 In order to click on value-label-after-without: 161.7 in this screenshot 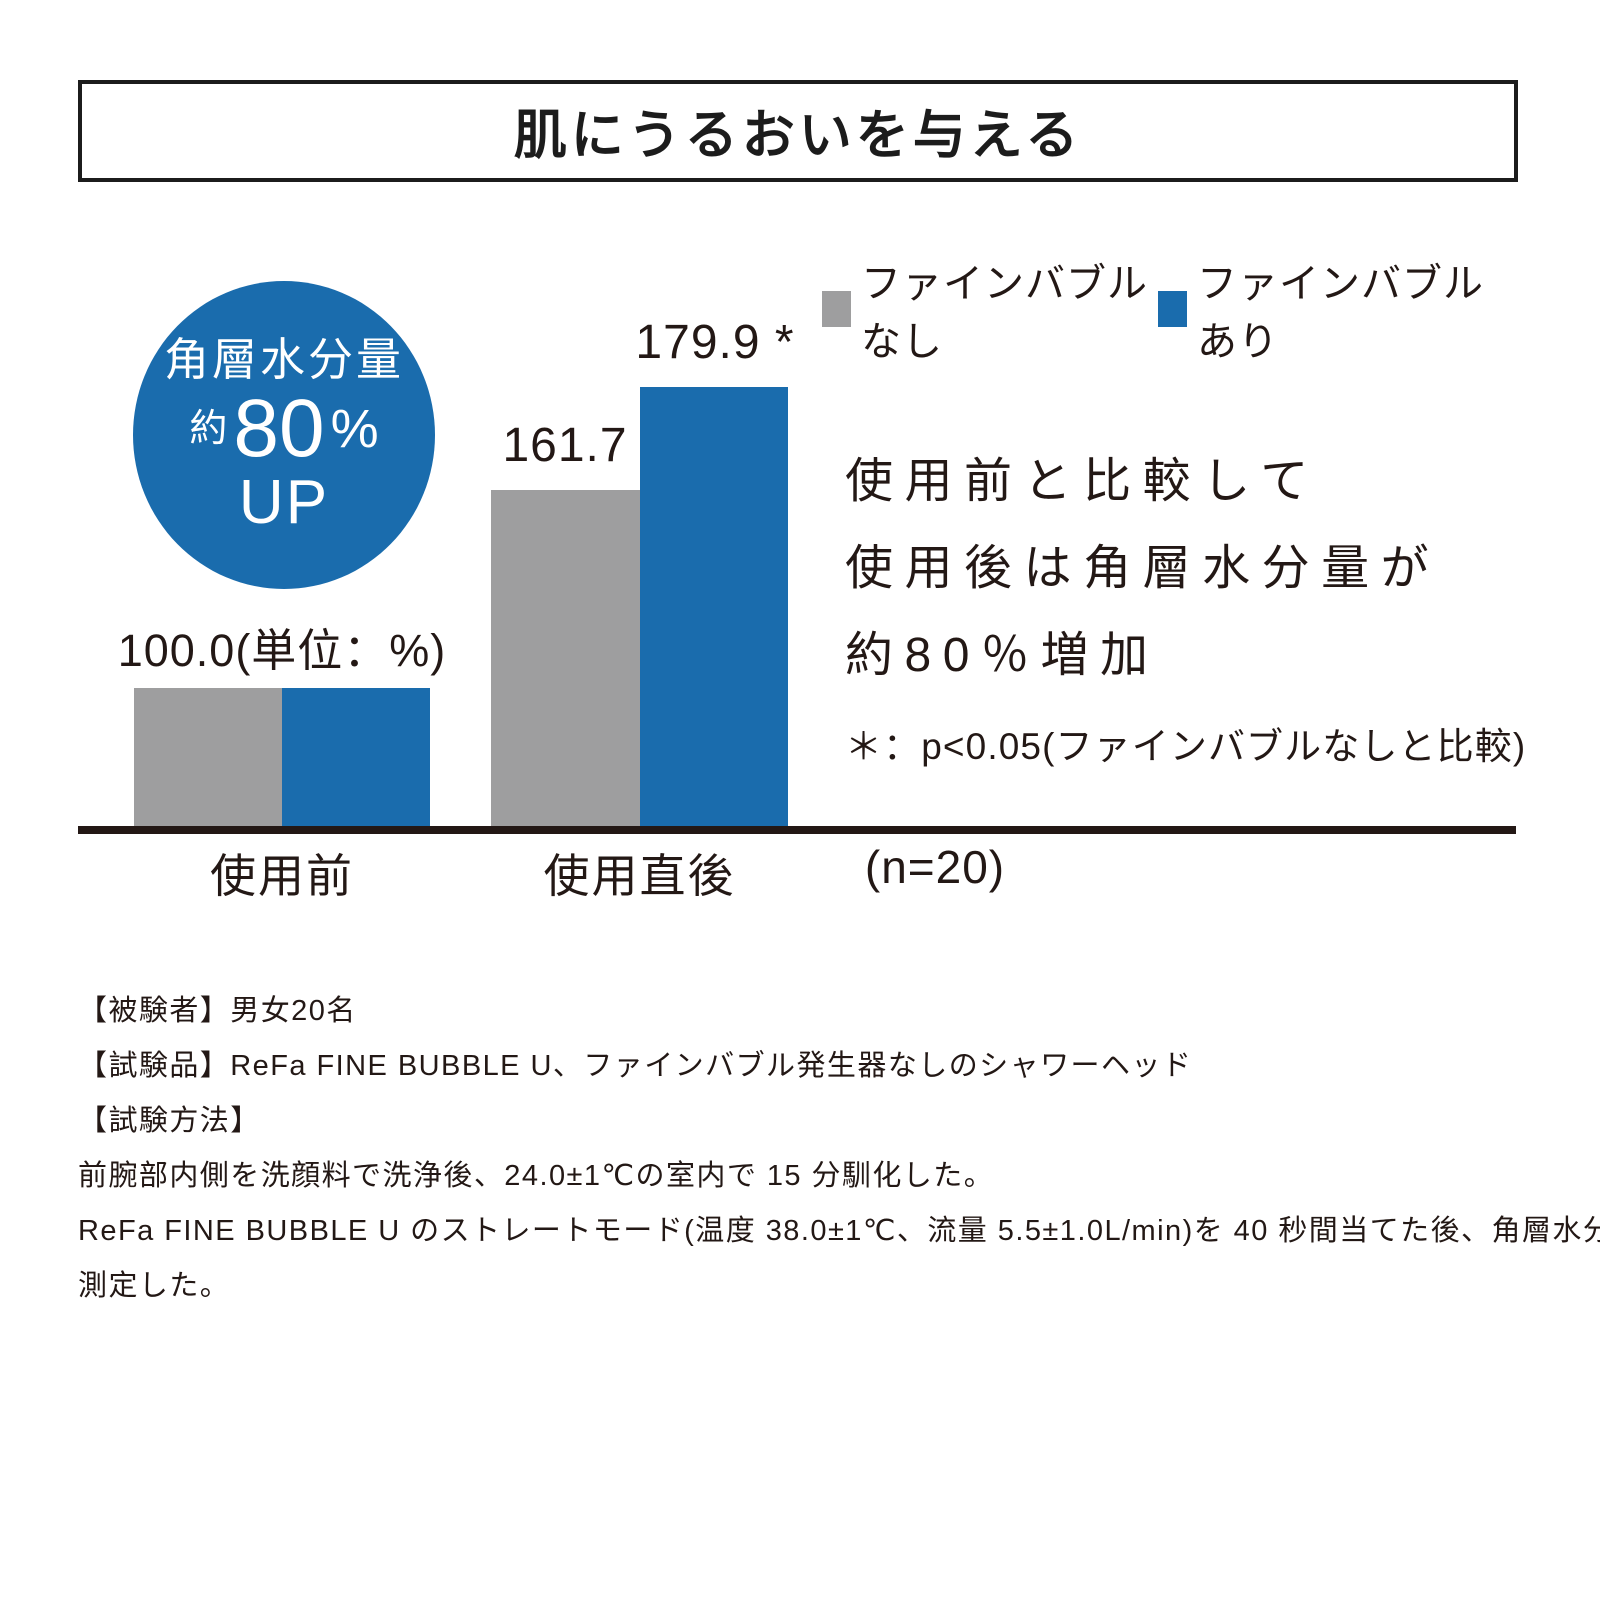, I will do `click(565, 445)`.